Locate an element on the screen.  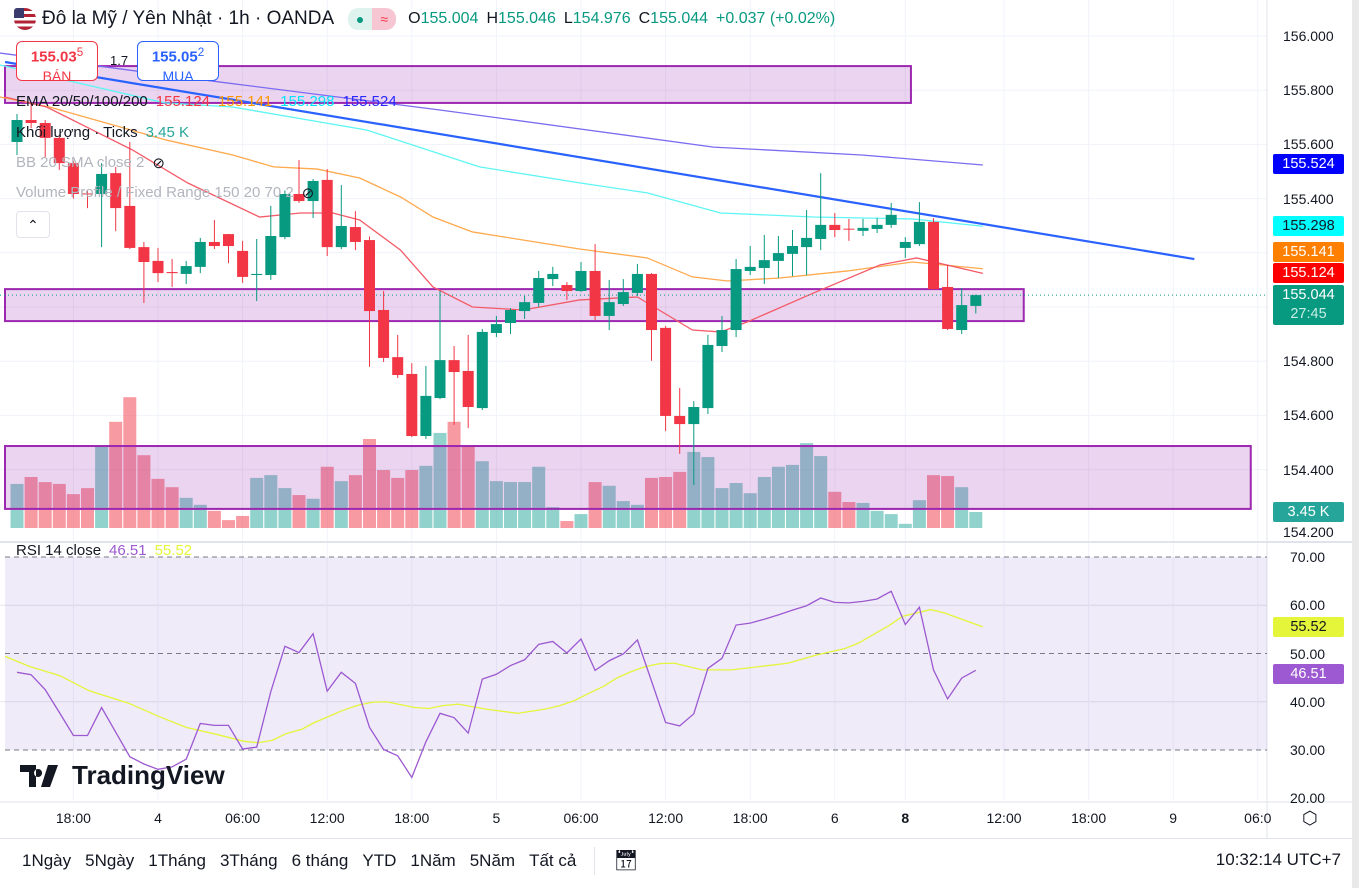
buy-price-pip: 2 is located at coordinates (201, 52).